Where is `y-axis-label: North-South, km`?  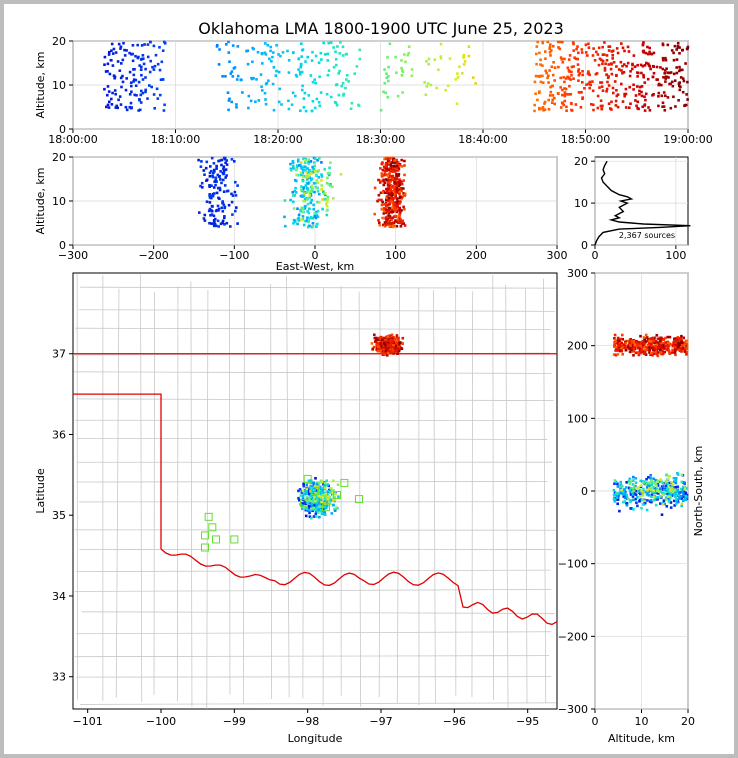 y-axis-label: North-South, km is located at coordinates (698, 491).